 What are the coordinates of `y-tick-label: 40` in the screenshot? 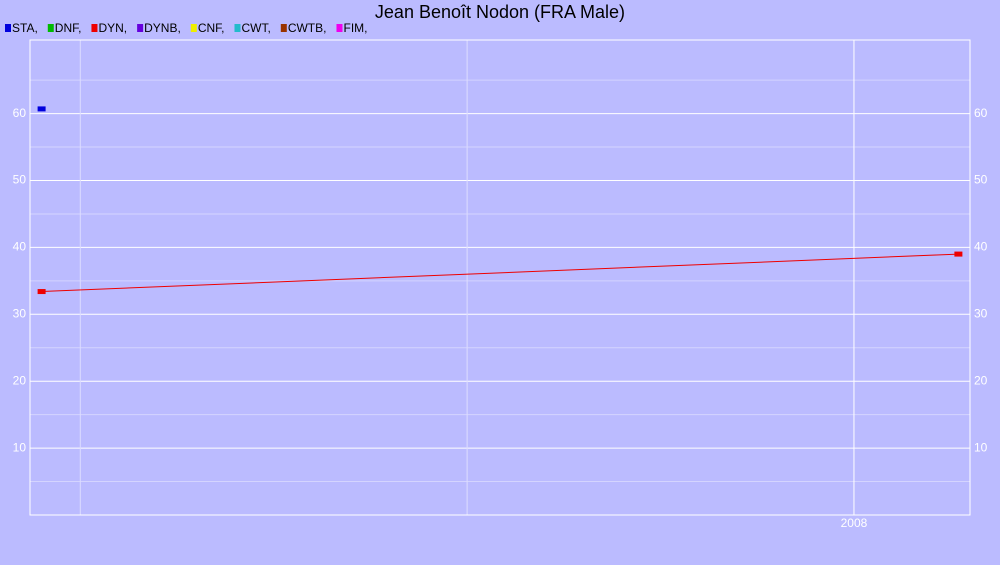 It's located at (20, 247).